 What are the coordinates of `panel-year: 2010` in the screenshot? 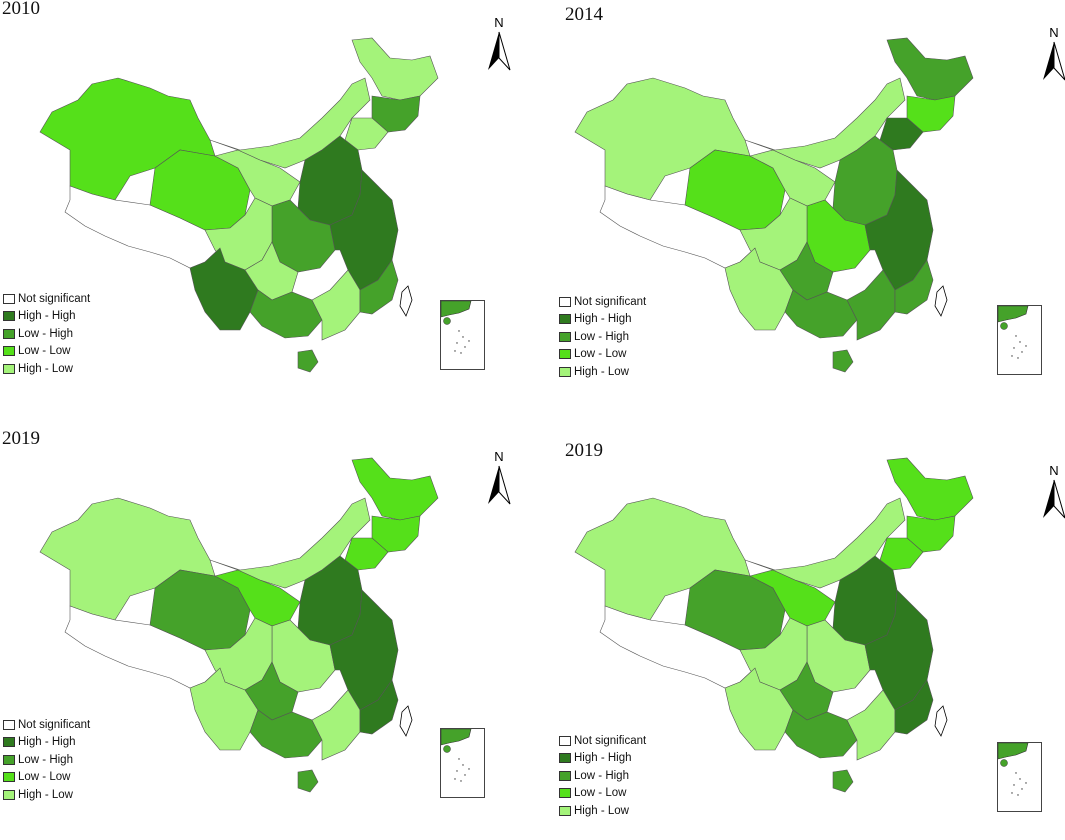 It's located at (21, 9).